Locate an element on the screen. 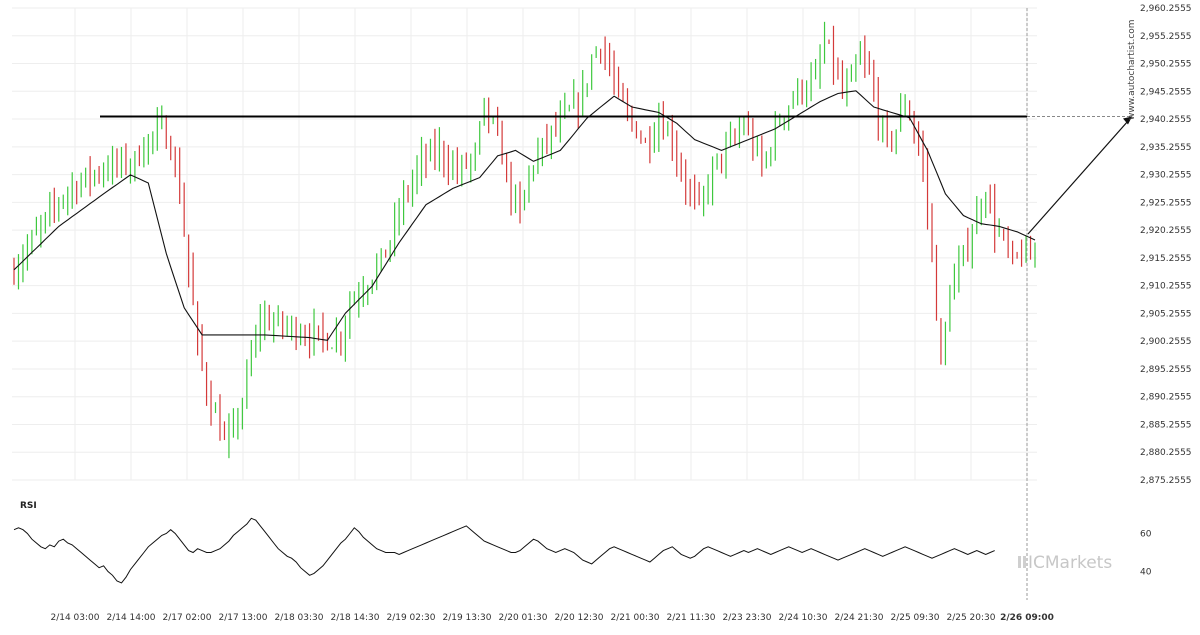  rsi-panel: 60 40 is located at coordinates (582, 550).